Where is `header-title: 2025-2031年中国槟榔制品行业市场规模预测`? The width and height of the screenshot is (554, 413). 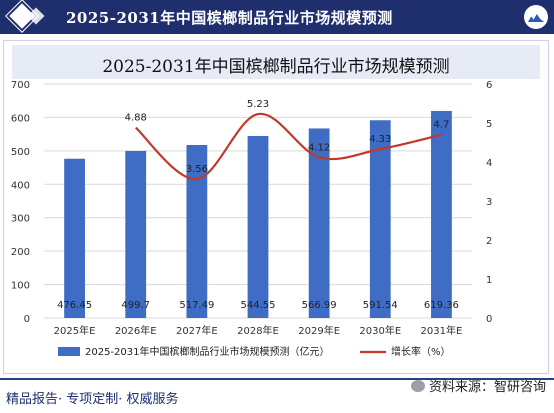 header-title: 2025-2031年中国槟榔制品行业市场规模预测 is located at coordinates (229, 18).